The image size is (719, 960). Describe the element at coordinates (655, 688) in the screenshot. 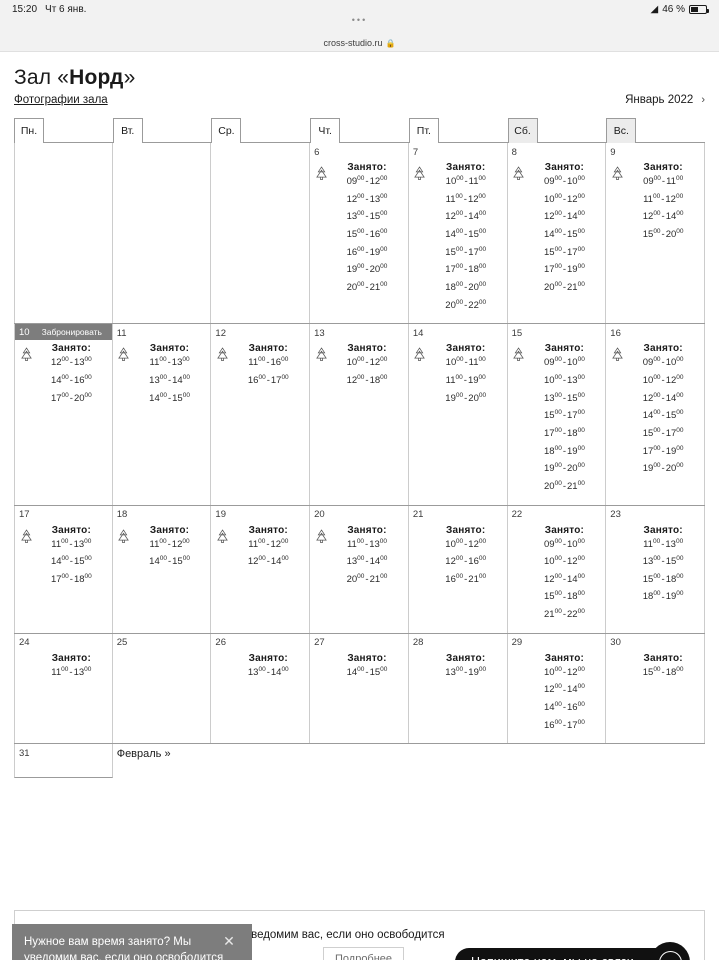

I see `calendar-day-cell-30: 30 Занято: 1500-1800` at that location.